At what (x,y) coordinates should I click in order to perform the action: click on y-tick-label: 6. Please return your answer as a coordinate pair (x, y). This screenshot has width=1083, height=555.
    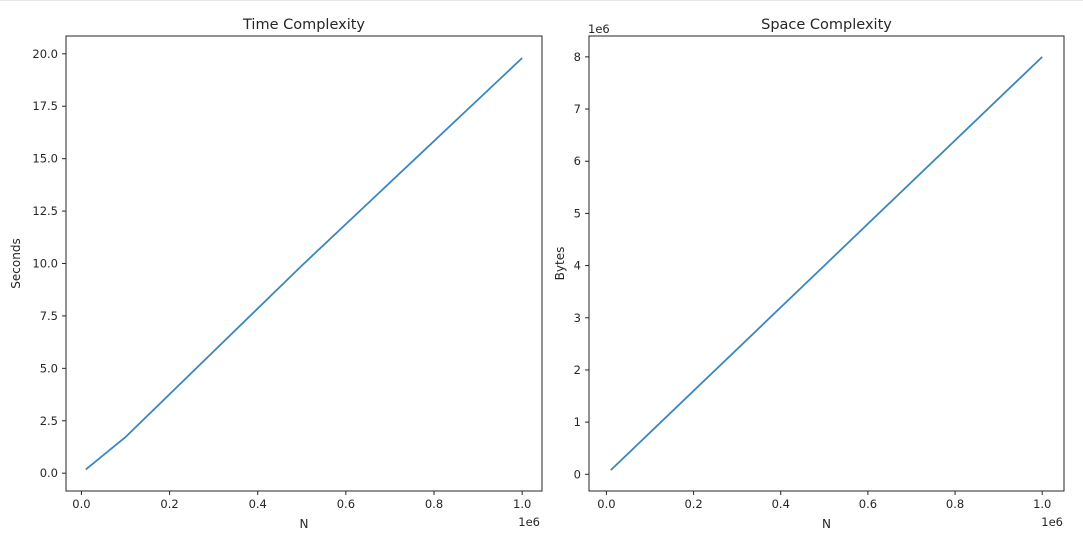
    Looking at the image, I should click on (577, 161).